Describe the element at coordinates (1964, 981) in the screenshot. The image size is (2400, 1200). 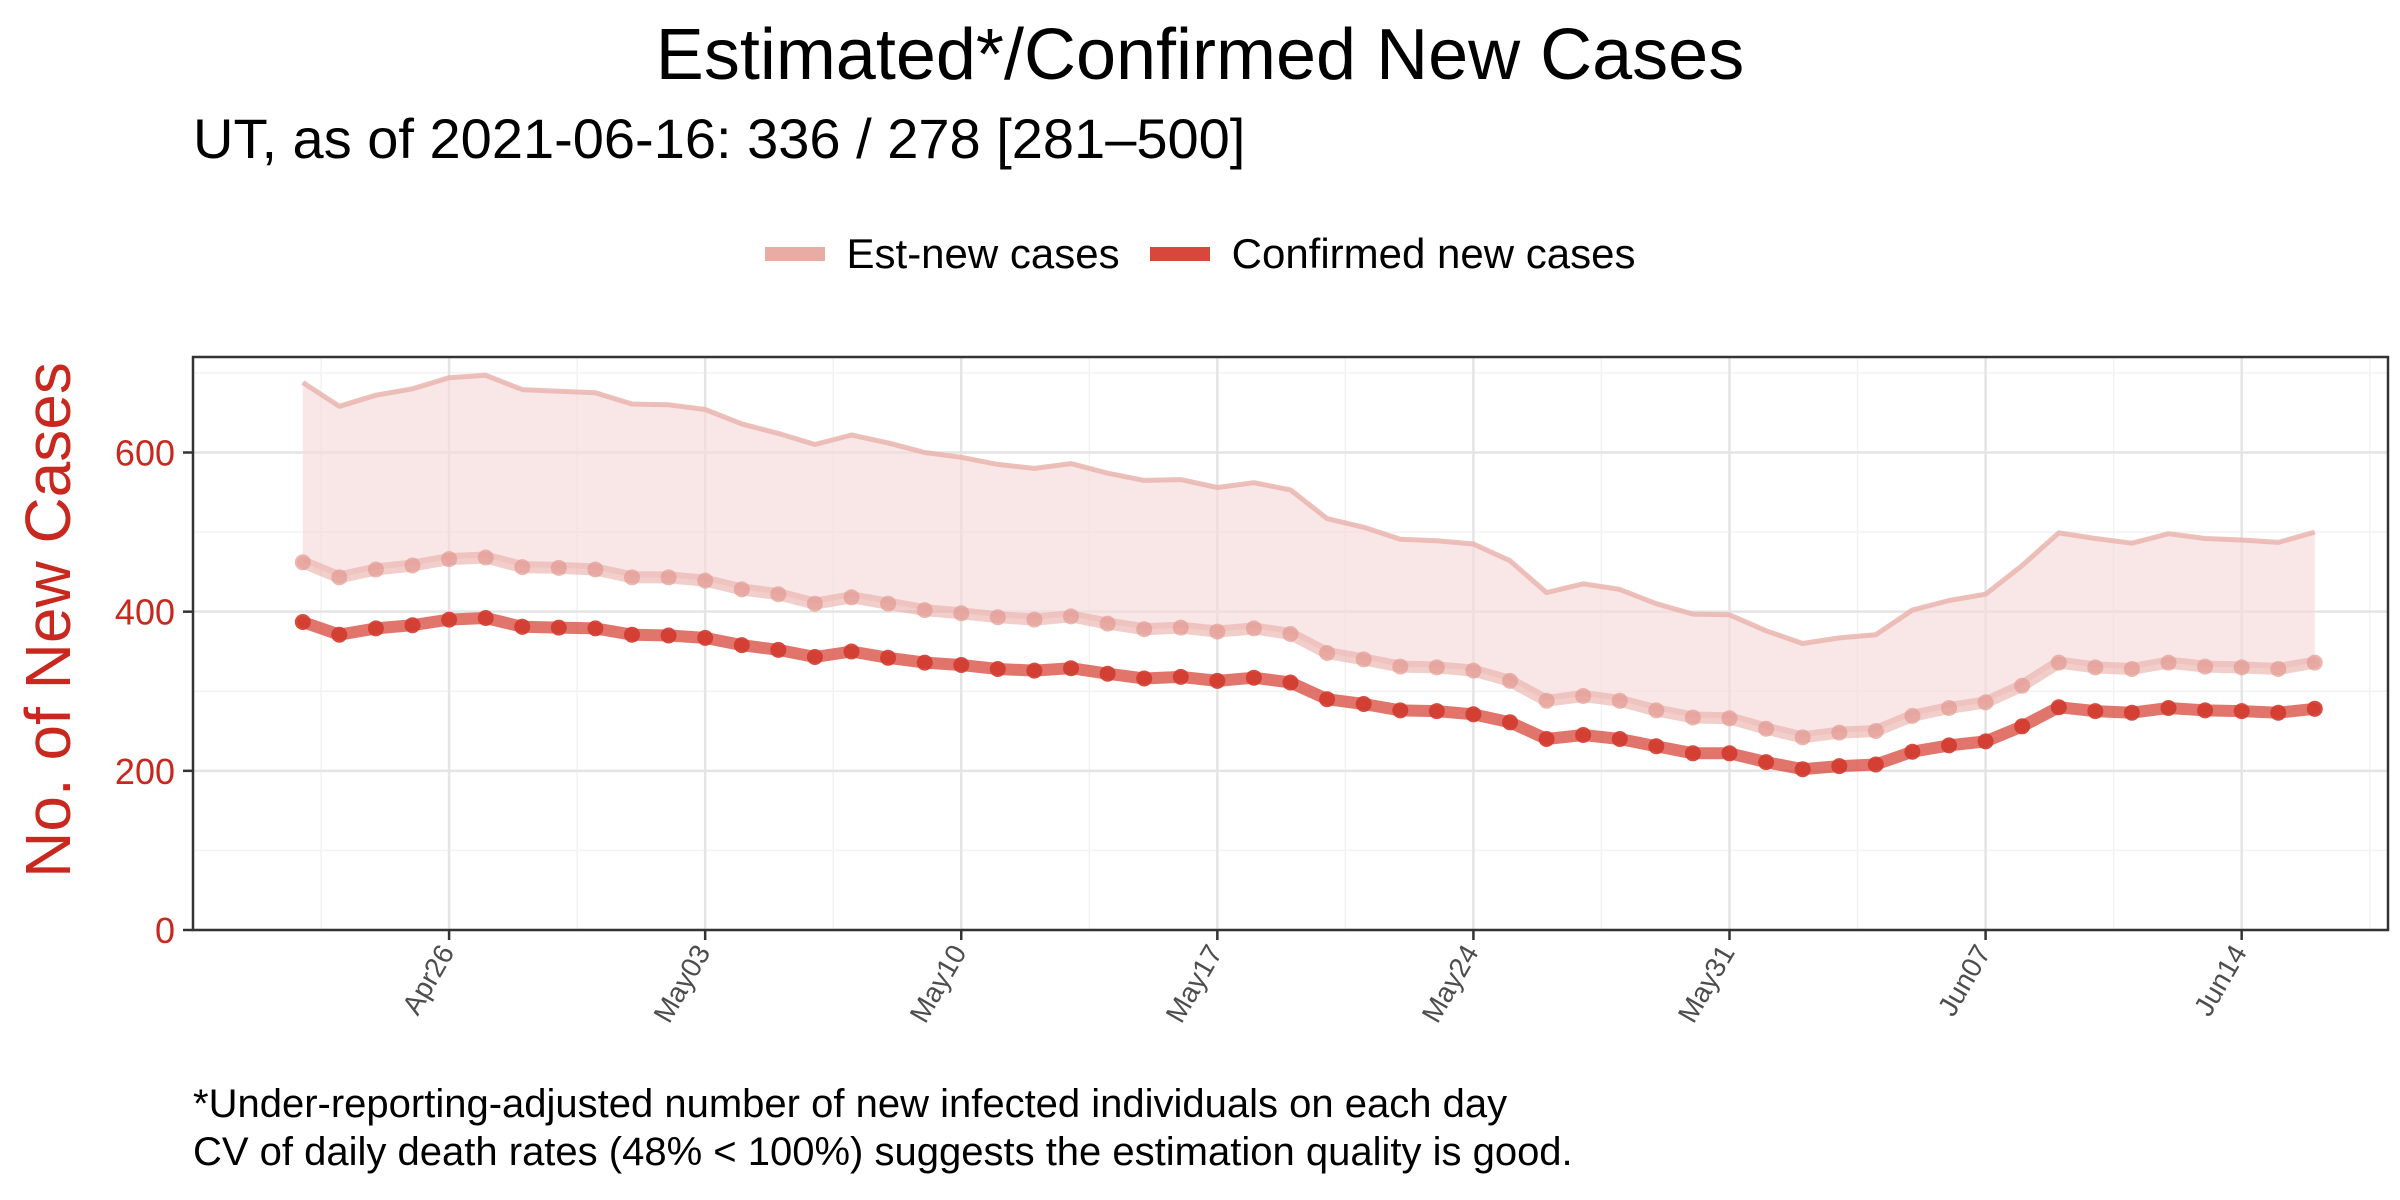
I see `x-tick-label: Jun07` at that location.